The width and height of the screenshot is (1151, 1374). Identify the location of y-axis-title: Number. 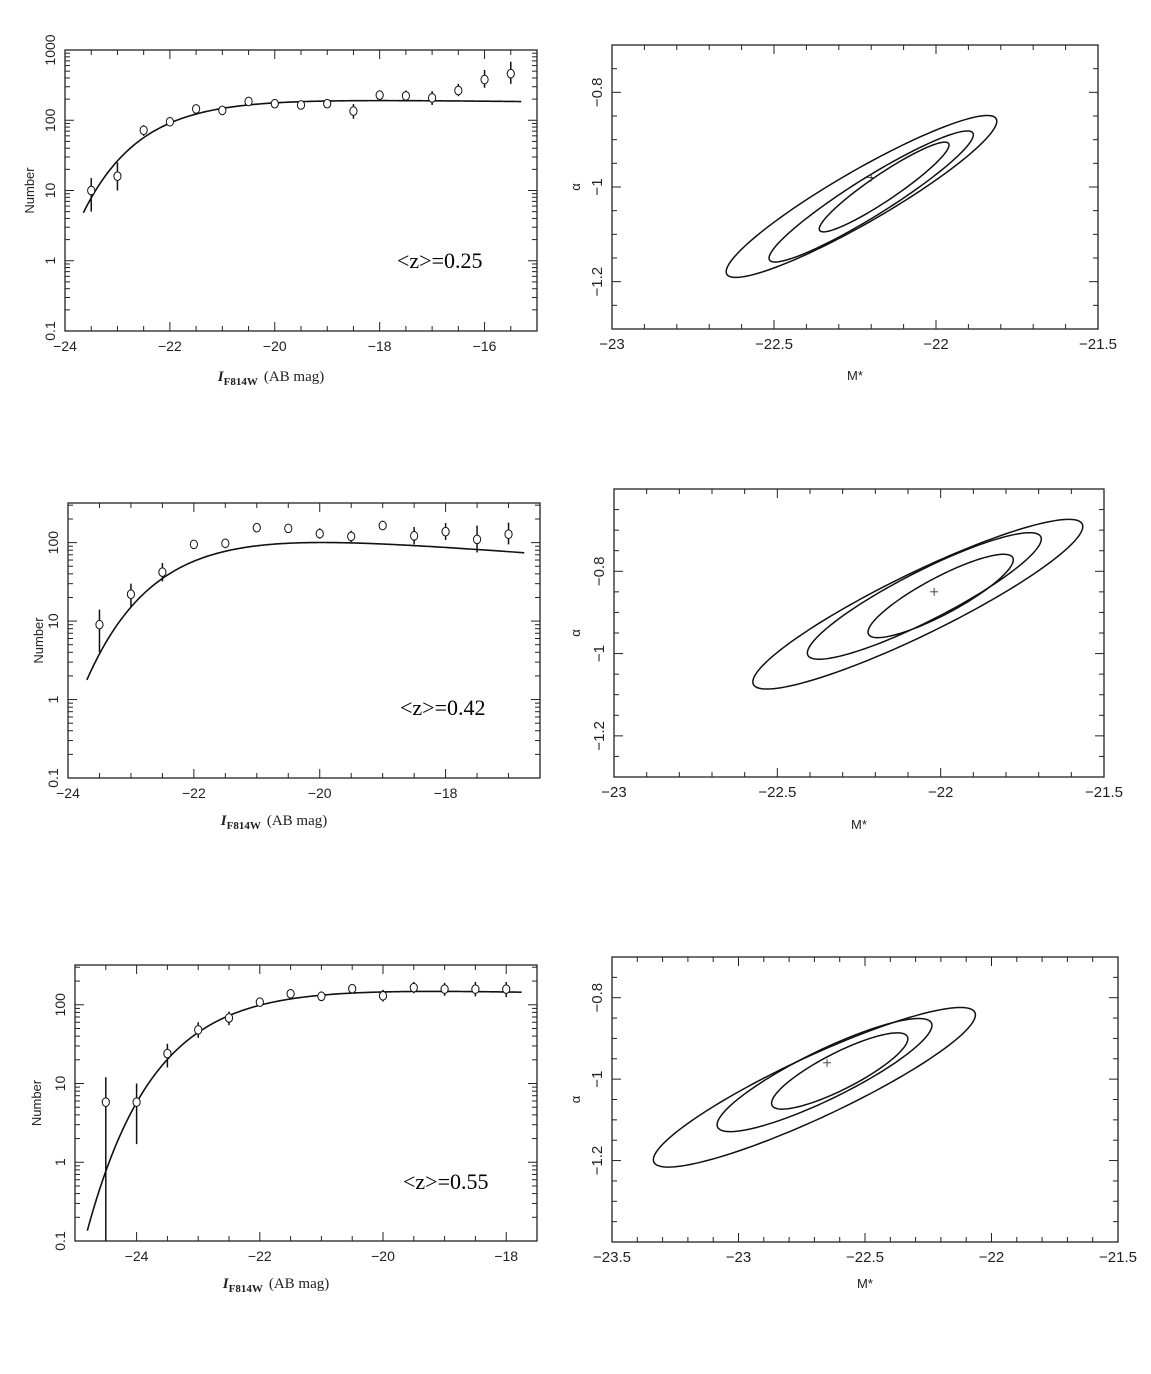
(29, 190).